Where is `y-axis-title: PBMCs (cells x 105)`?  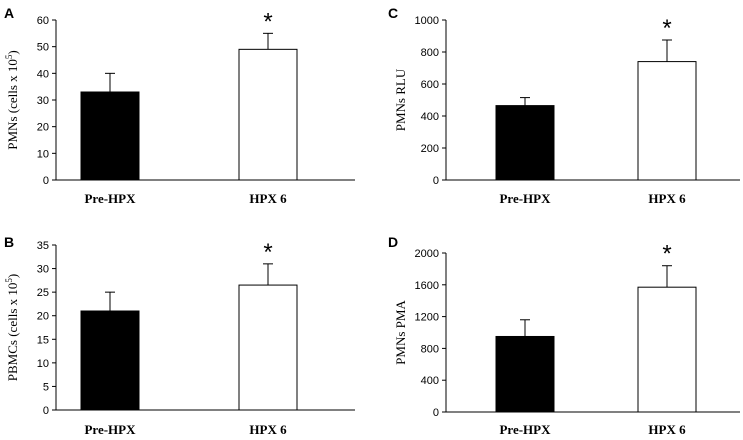 y-axis-title: PBMCs (cells x 105) is located at coordinates (12, 327).